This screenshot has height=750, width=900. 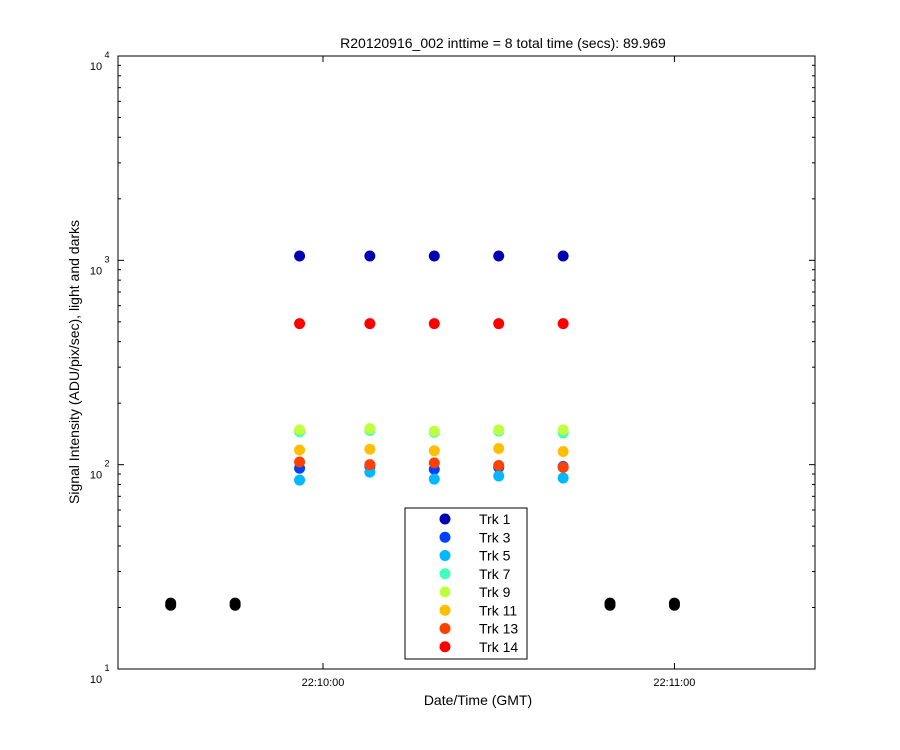 What do you see at coordinates (478, 629) in the screenshot?
I see `legend-entry: Trk 13` at bounding box center [478, 629].